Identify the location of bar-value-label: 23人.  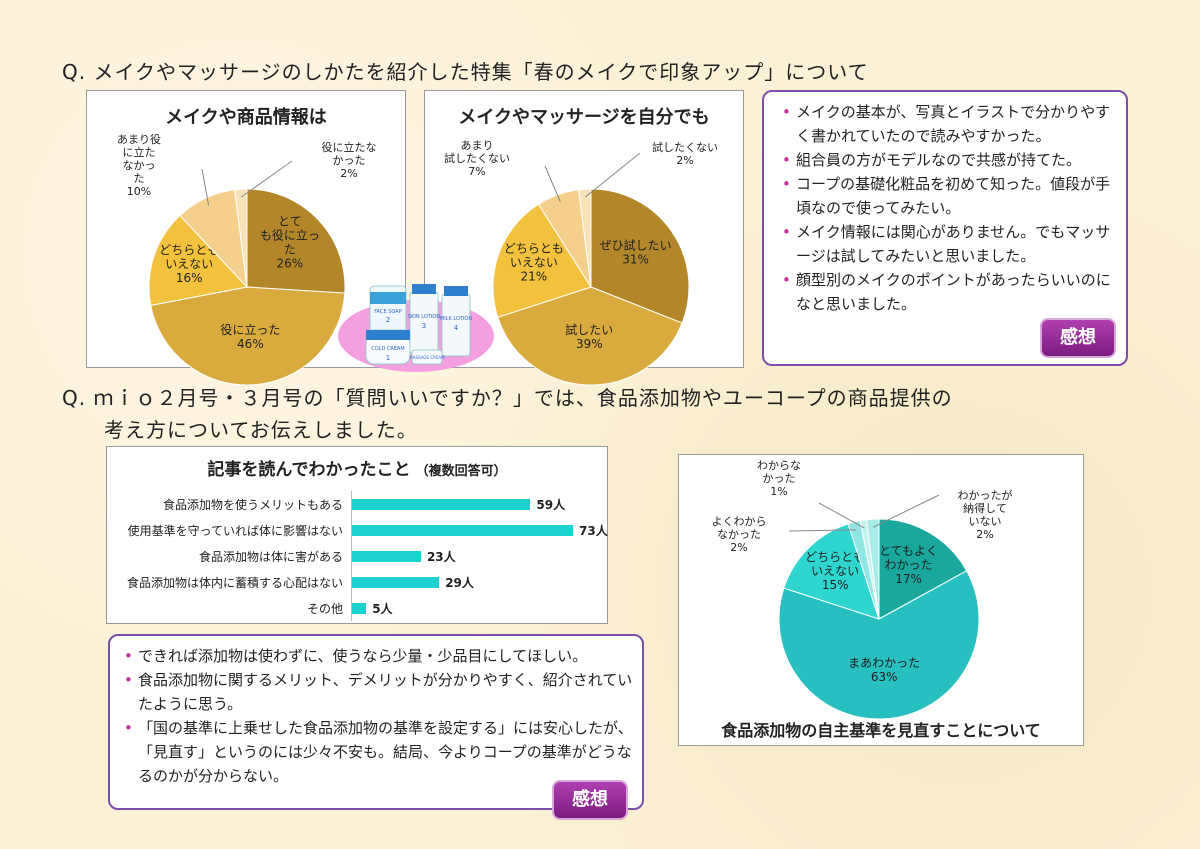
(441, 557).